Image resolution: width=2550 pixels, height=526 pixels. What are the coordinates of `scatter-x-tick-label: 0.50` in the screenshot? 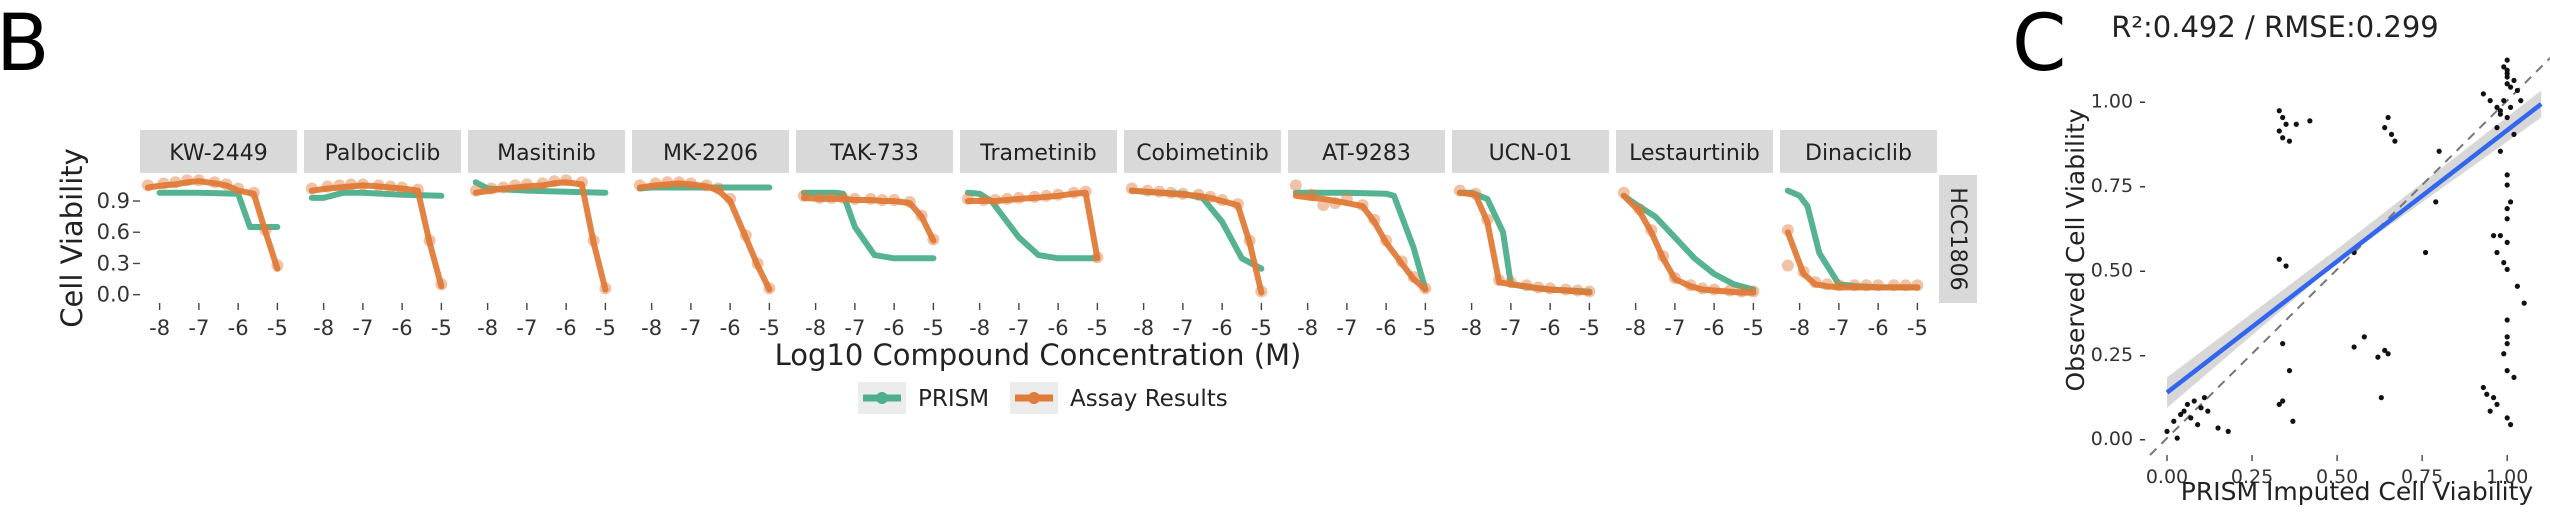 It's located at (2337, 477).